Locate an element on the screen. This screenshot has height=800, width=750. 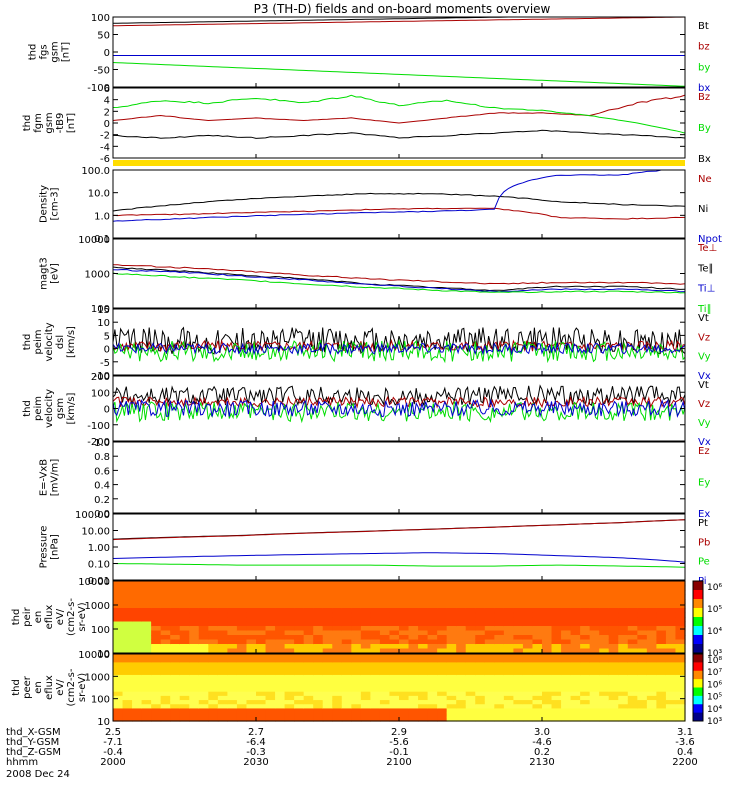
y-tick-label: 1000 is located at coordinates (97, 275).